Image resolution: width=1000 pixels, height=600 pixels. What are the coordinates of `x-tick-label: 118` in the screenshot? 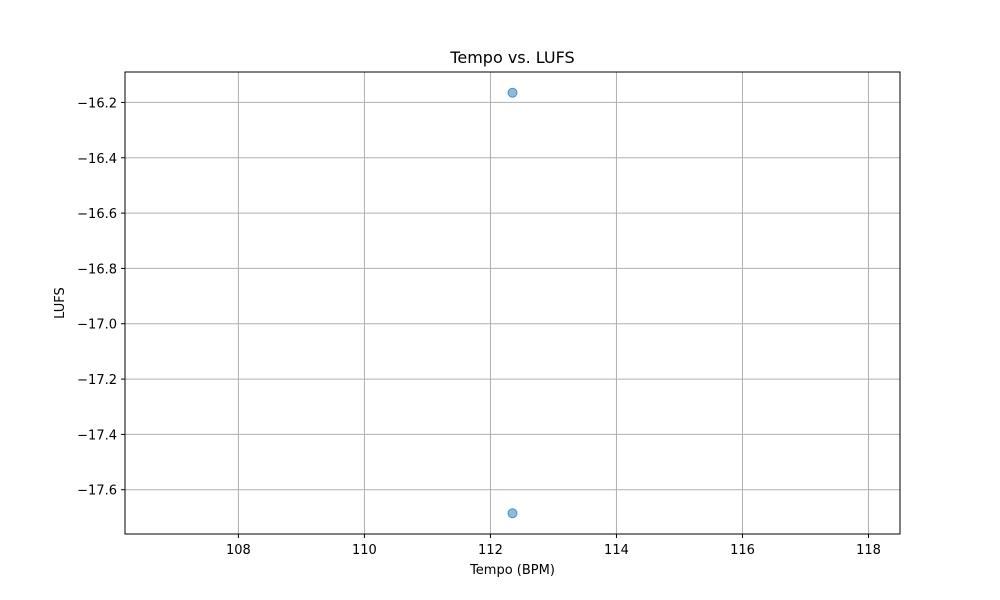 It's located at (868, 550).